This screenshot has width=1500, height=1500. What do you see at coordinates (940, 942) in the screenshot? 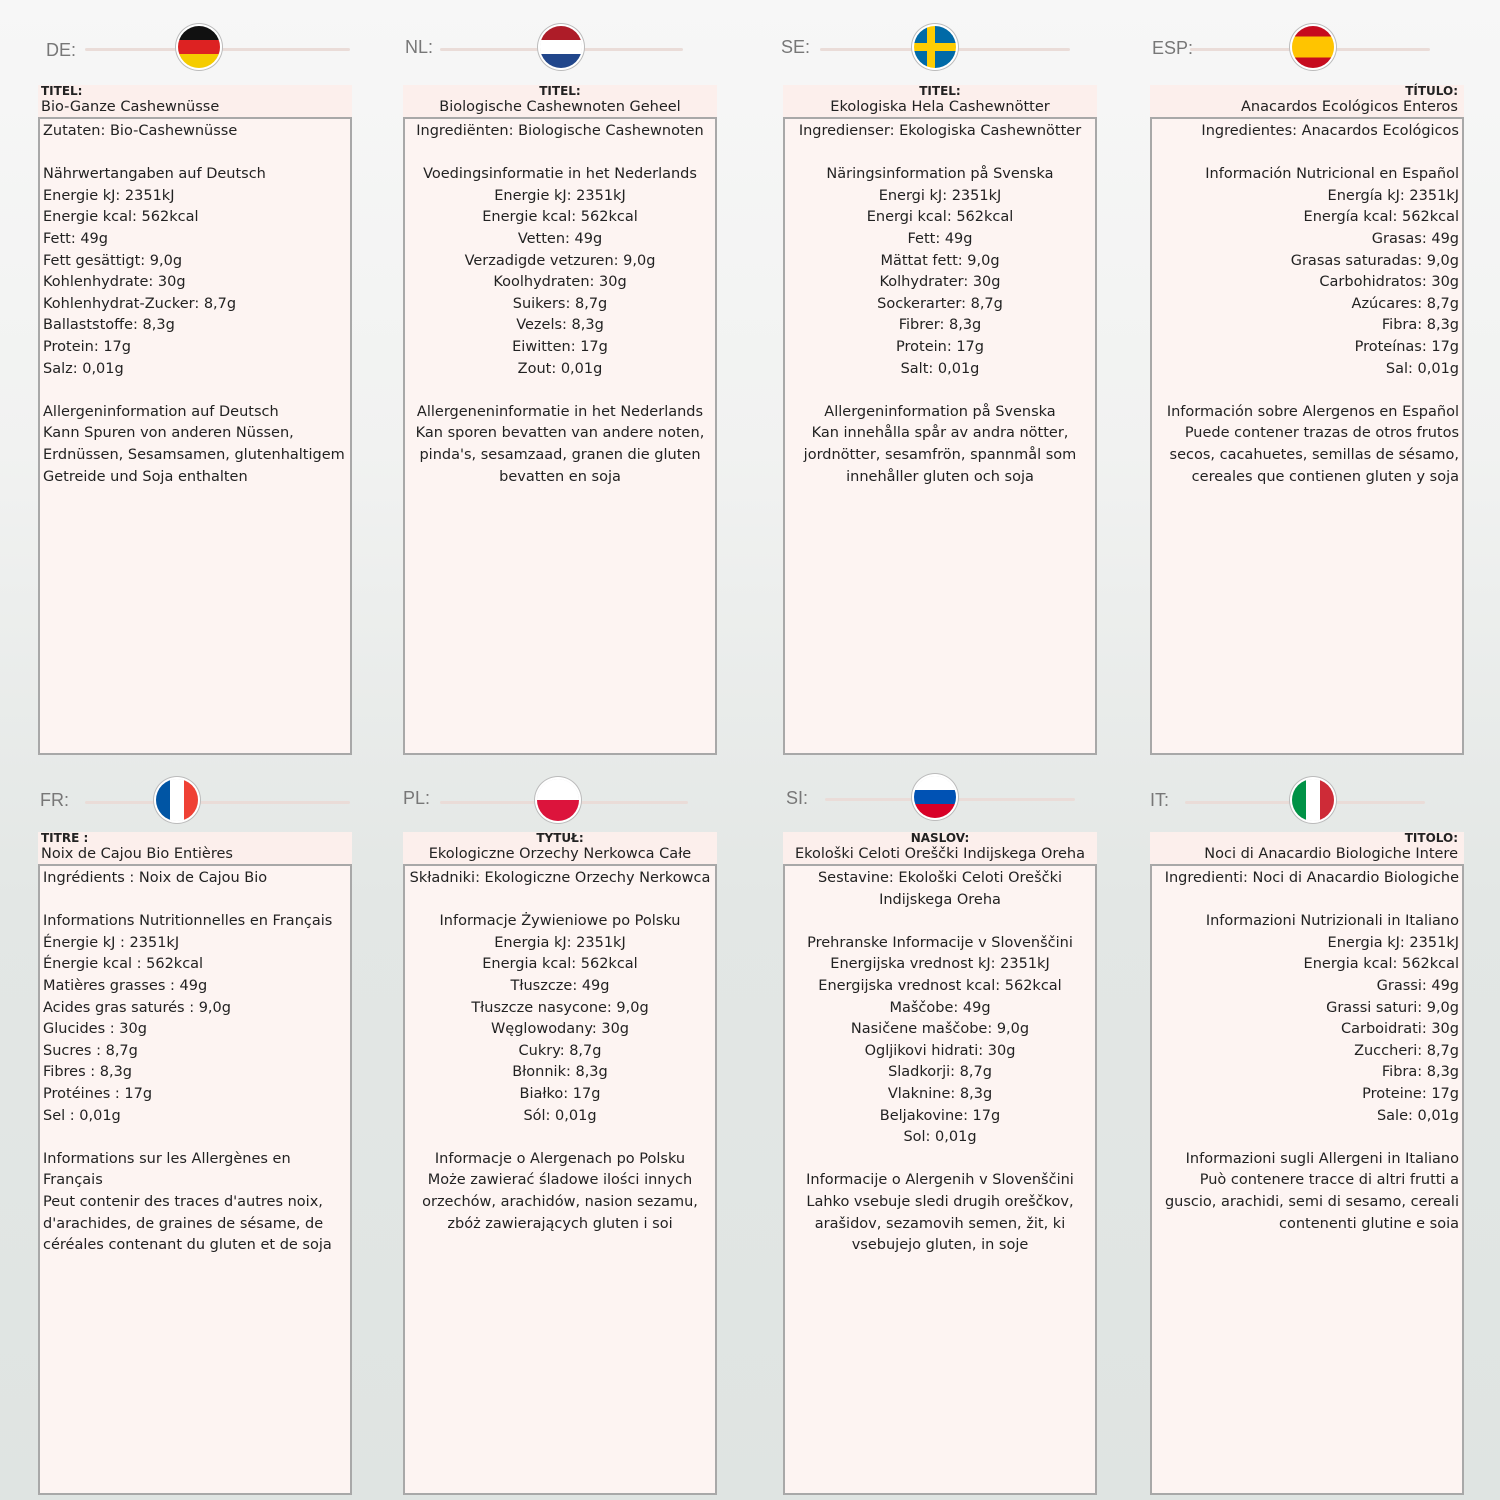
I see `info-line: Prehranske Informacije v Slovenščini` at bounding box center [940, 942].